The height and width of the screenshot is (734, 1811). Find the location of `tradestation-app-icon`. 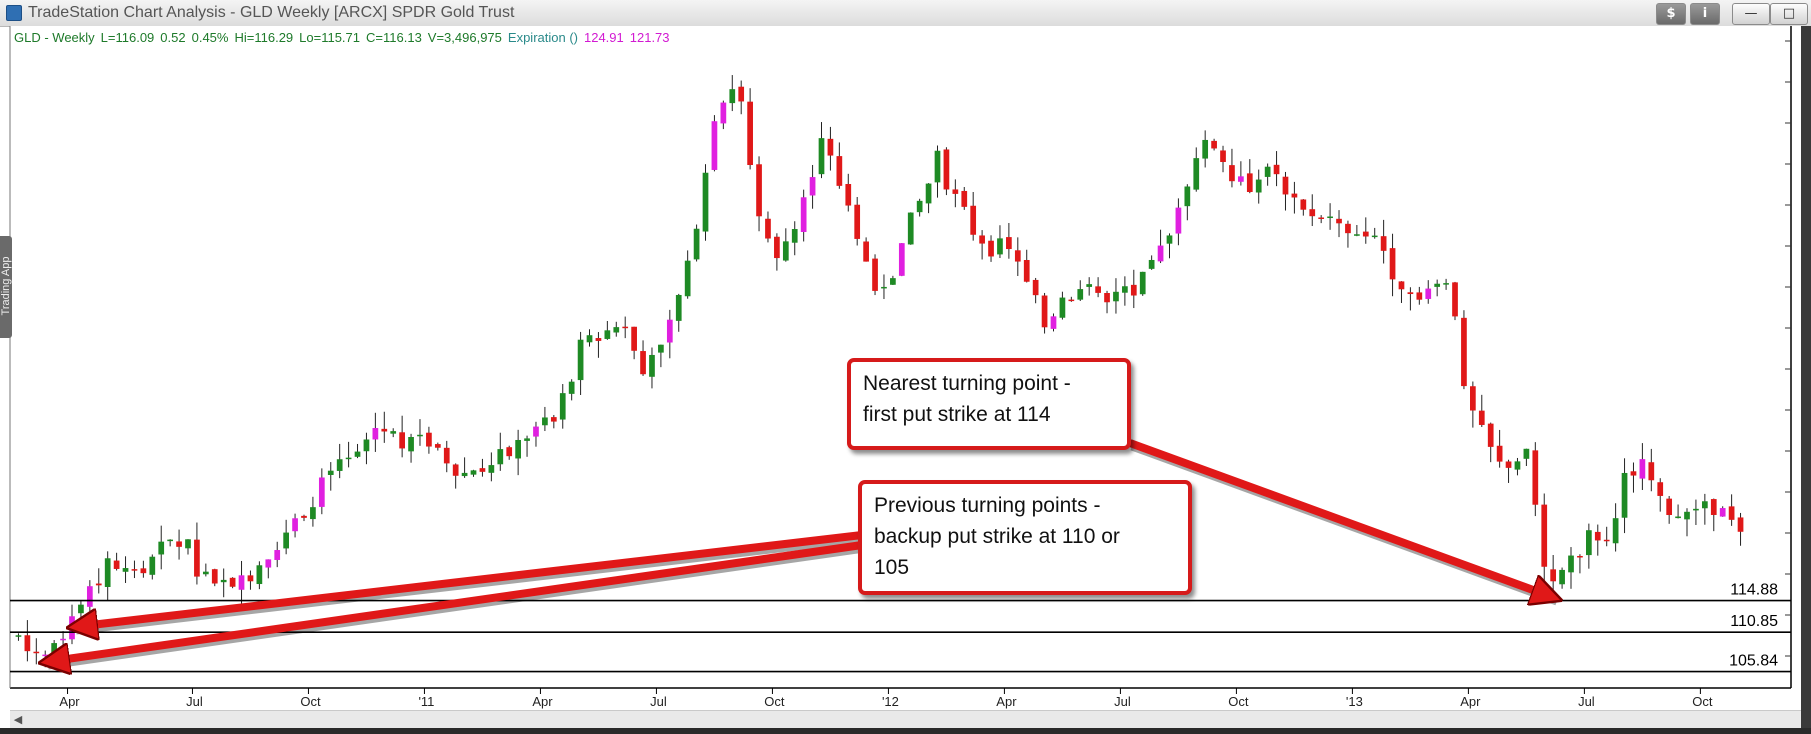

tradestation-app-icon is located at coordinates (14, 13).